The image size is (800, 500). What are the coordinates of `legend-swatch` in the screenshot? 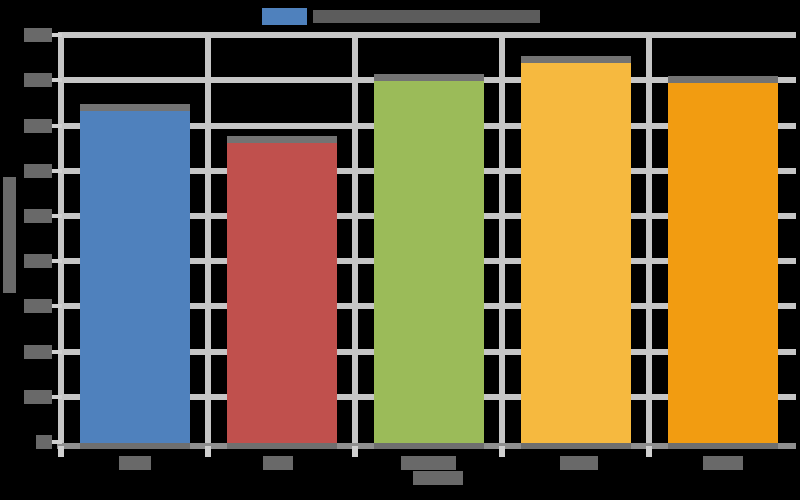 It's located at (284, 16).